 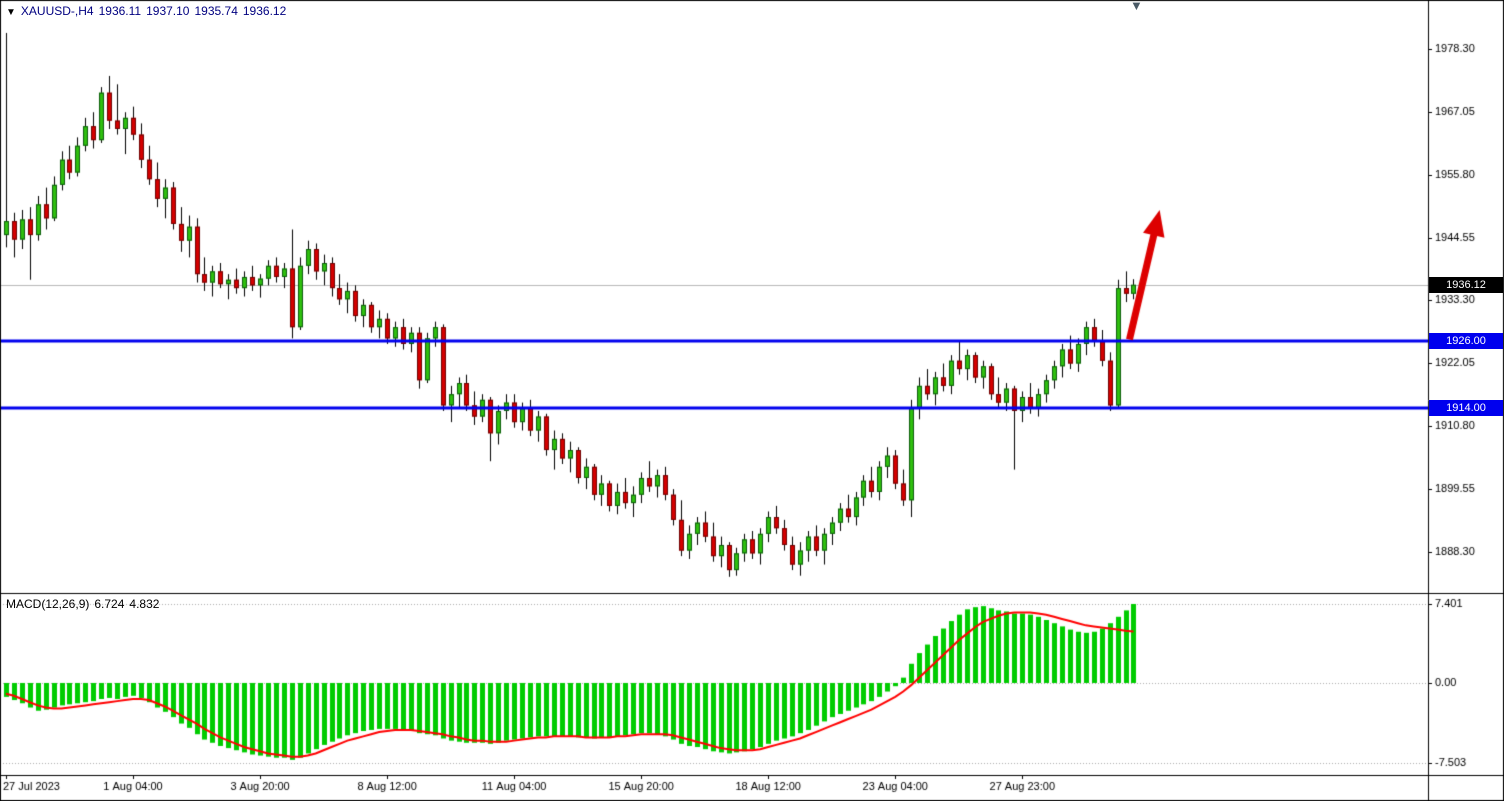 I want to click on ohlc-high-value: 1937.10, so click(x=168, y=11).